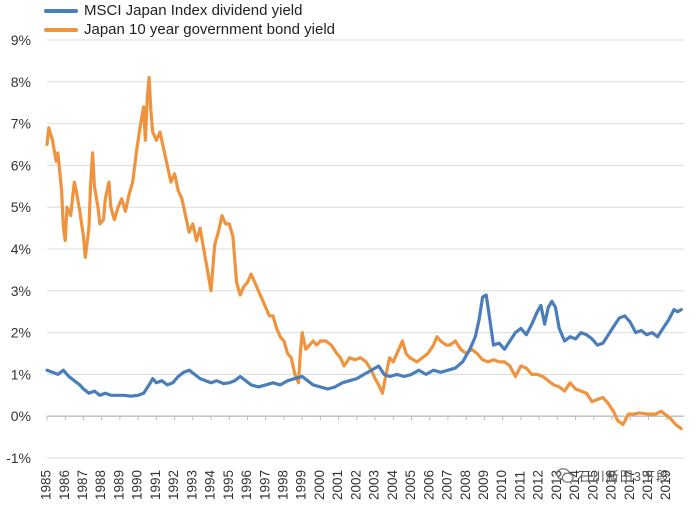  What do you see at coordinates (191, 485) in the screenshot?
I see `x-tick-label: 1993` at bounding box center [191, 485].